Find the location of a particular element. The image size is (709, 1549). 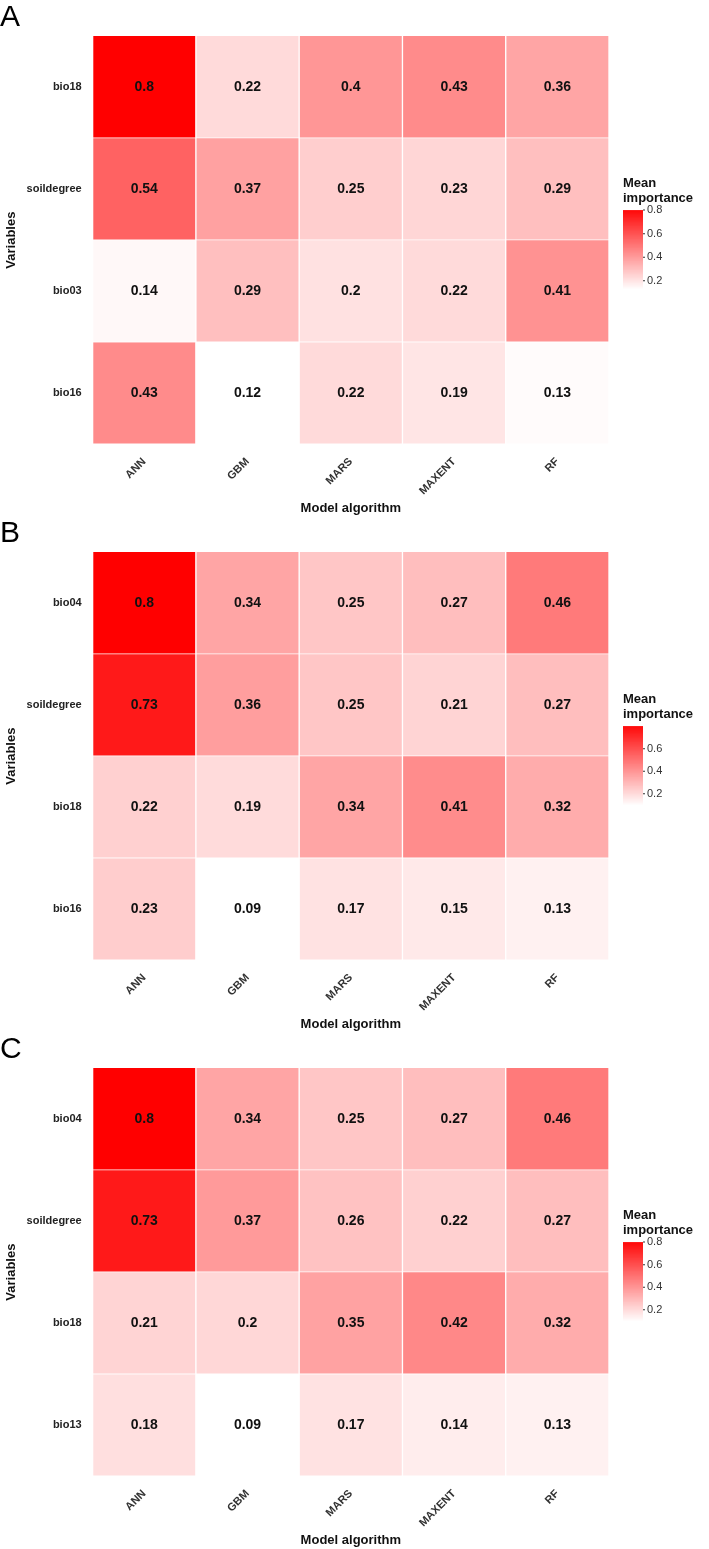

chart-title: C is located at coordinates (11, 1048).